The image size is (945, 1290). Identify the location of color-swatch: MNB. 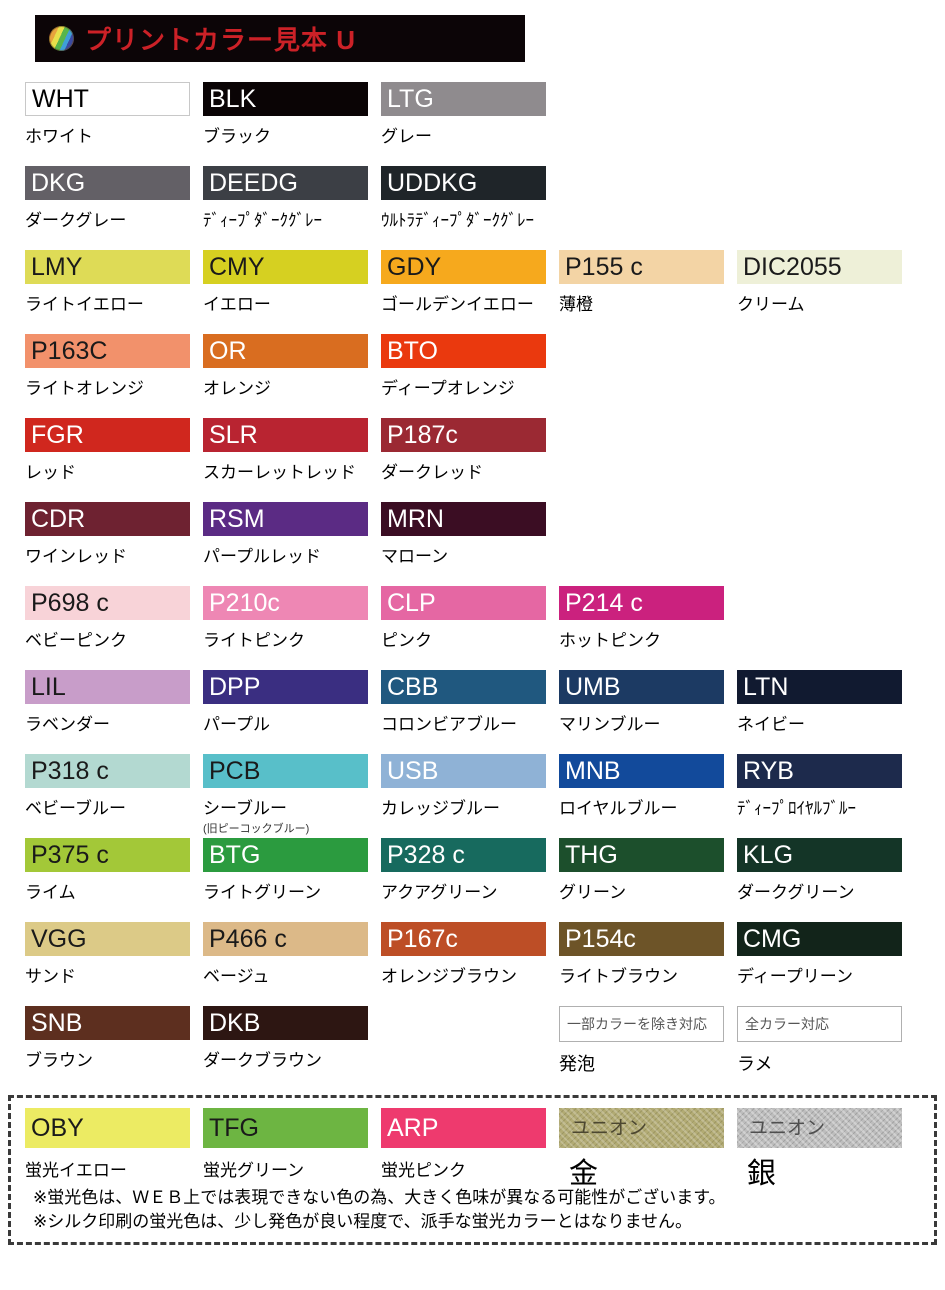
(641, 771).